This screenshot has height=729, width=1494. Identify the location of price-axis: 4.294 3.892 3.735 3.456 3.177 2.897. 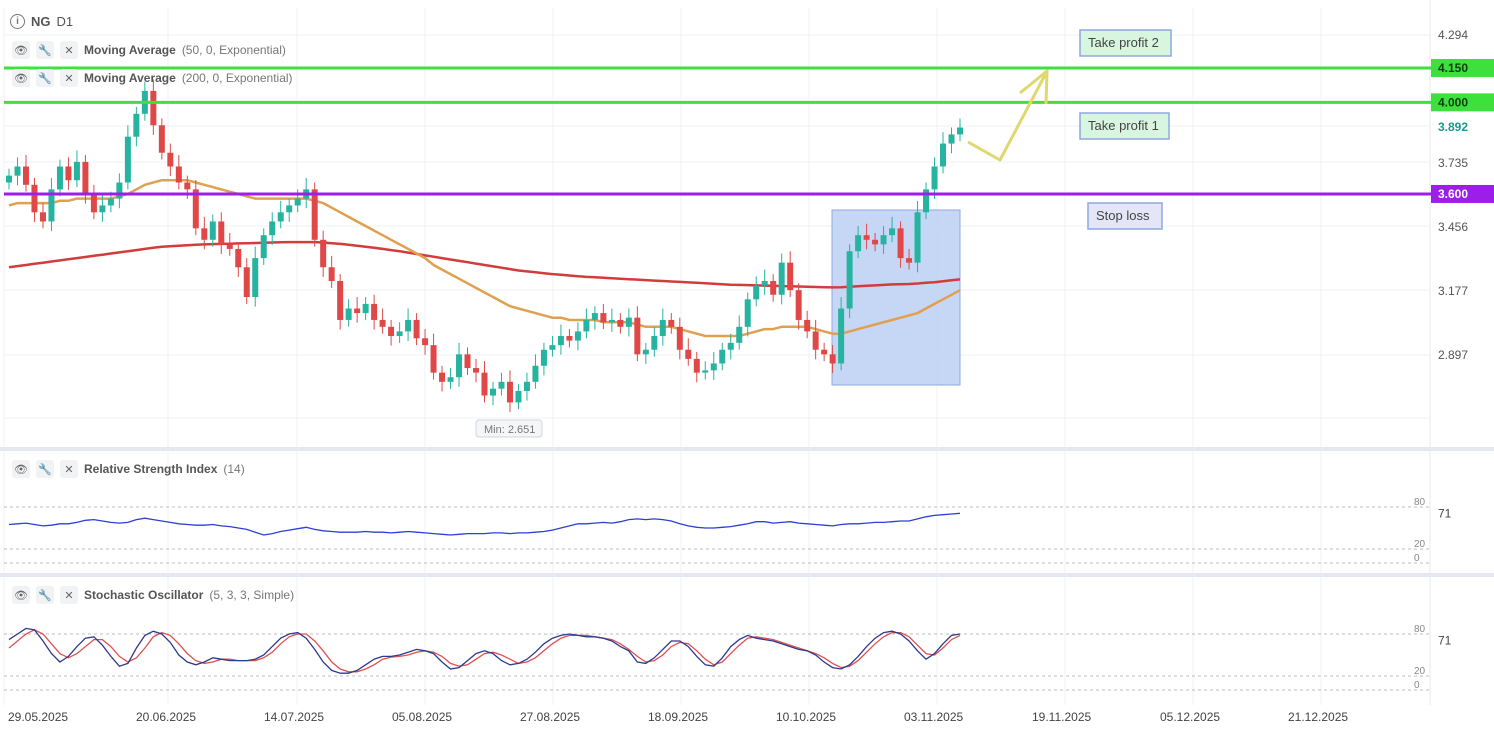
(1453, 195).